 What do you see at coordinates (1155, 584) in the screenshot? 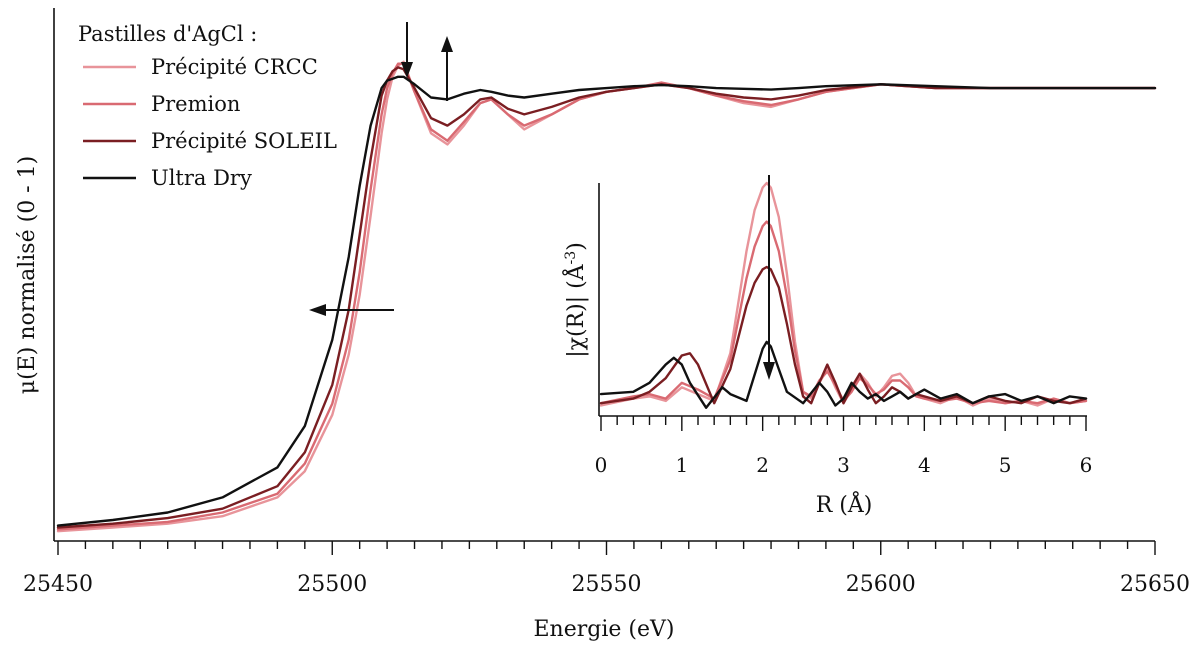
I see `main-x-tick-label: 25650` at bounding box center [1155, 584].